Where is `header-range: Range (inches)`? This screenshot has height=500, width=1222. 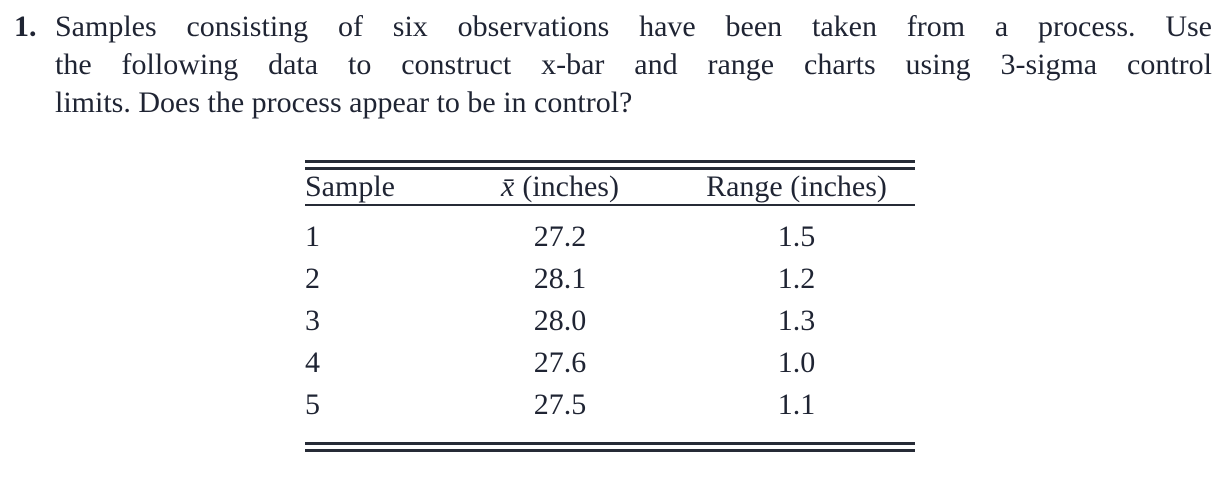 header-range: Range (inches) is located at coordinates (782, 185).